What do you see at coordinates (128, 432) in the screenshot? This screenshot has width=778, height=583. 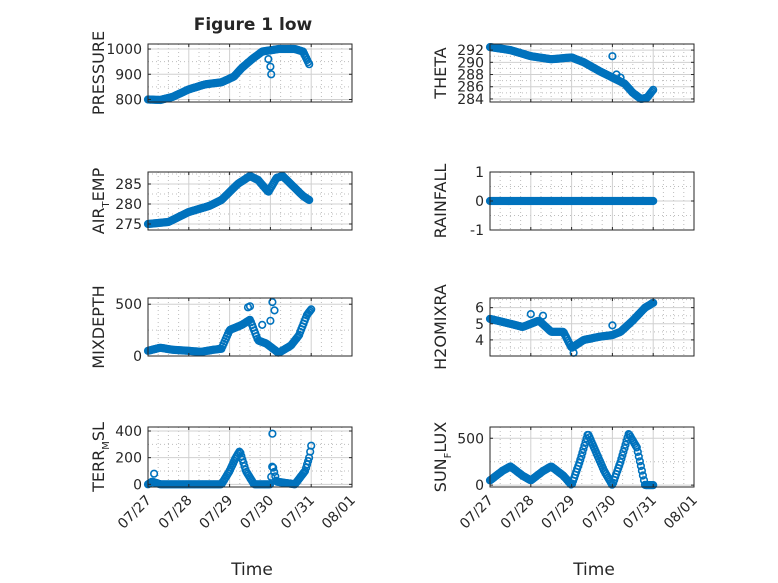 I see `y-tick-label: 400` at bounding box center [128, 432].